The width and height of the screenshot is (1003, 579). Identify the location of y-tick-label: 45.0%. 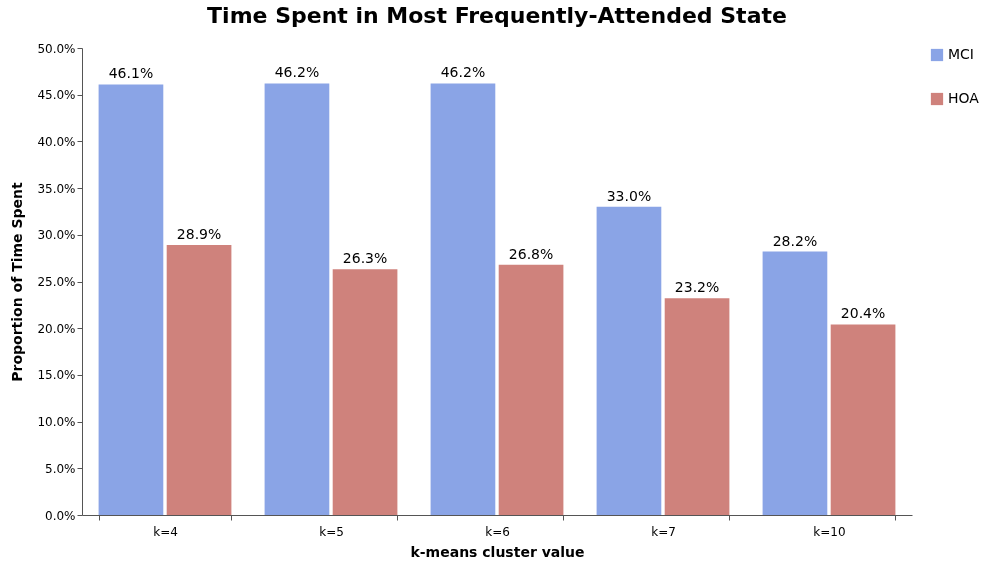
(56, 95).